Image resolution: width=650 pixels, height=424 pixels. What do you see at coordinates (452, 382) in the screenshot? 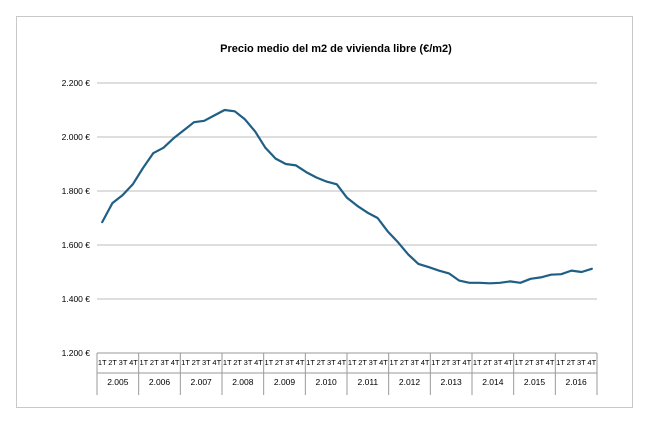
I see `year-tick-label: 2.013` at bounding box center [452, 382].